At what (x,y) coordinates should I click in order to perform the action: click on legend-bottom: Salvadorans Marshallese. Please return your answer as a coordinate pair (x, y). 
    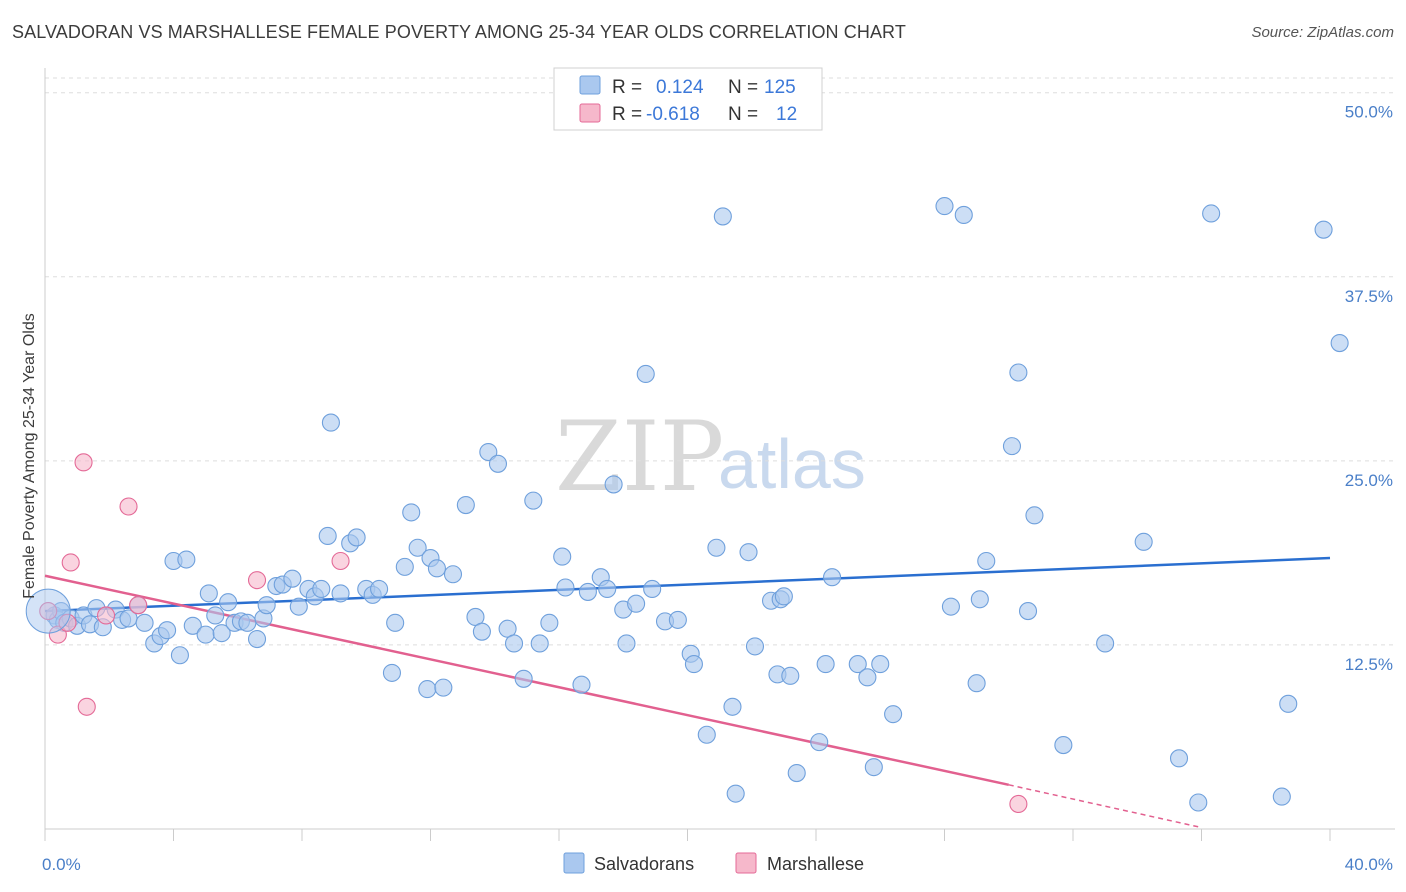
    Looking at the image, I should click on (713, 863).